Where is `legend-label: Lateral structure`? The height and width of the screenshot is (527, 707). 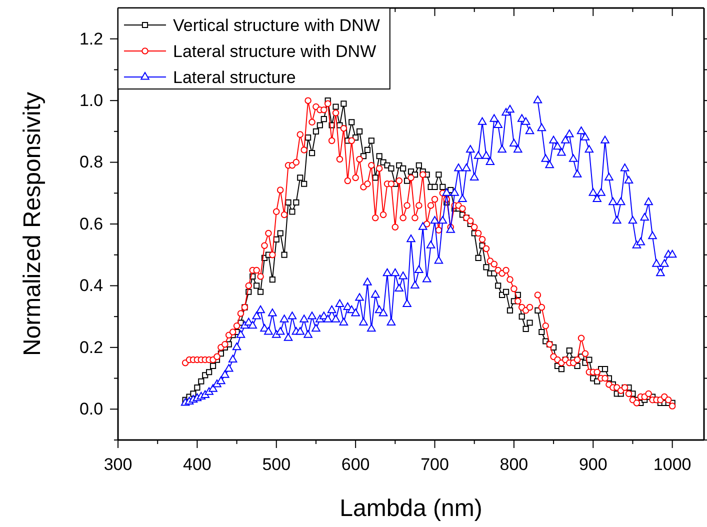
legend-label: Lateral structure is located at coordinates (234, 77).